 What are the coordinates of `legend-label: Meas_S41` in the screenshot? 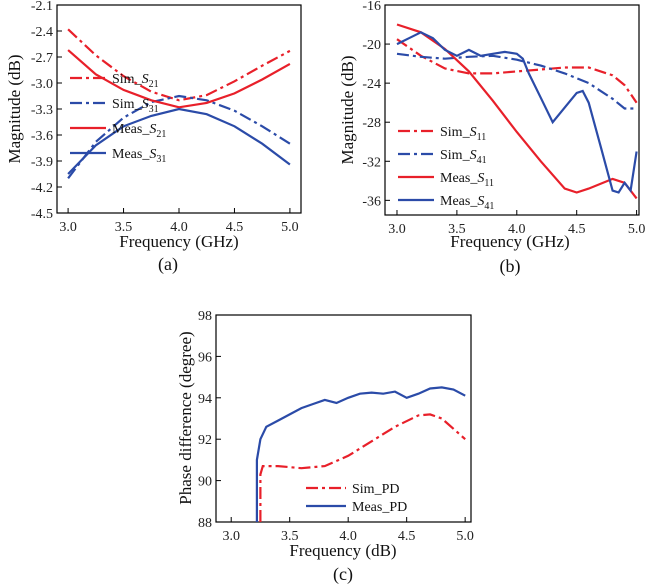 It's located at (467, 203).